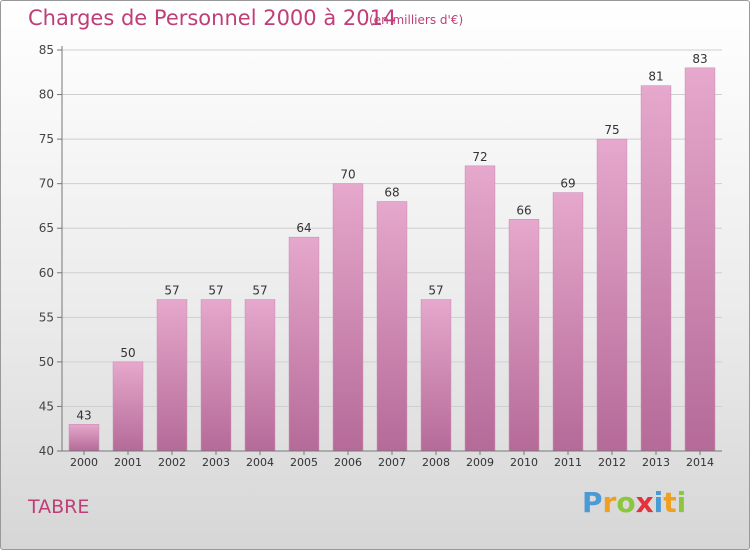 The width and height of the screenshot is (750, 550). I want to click on y-tick-label: 80, so click(46, 95).